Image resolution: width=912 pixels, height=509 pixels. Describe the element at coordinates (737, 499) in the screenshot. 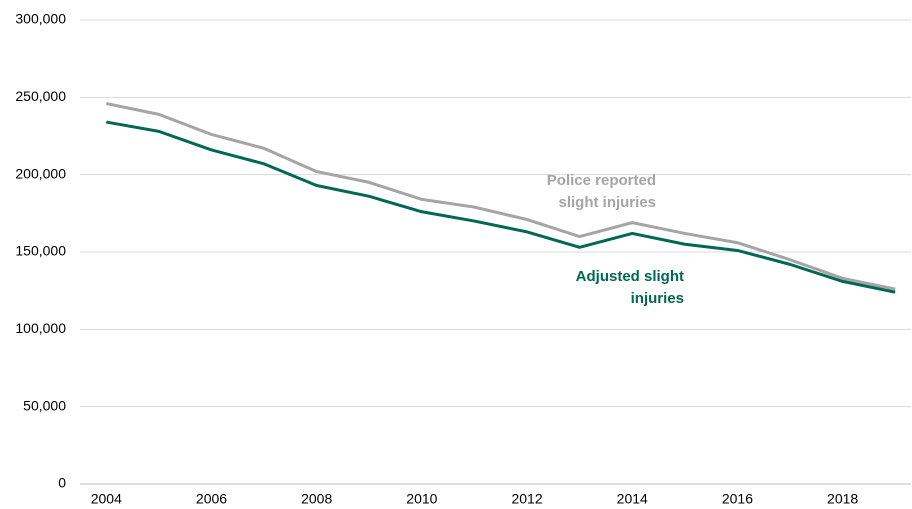

I see `x-tick-label: 2016` at that location.